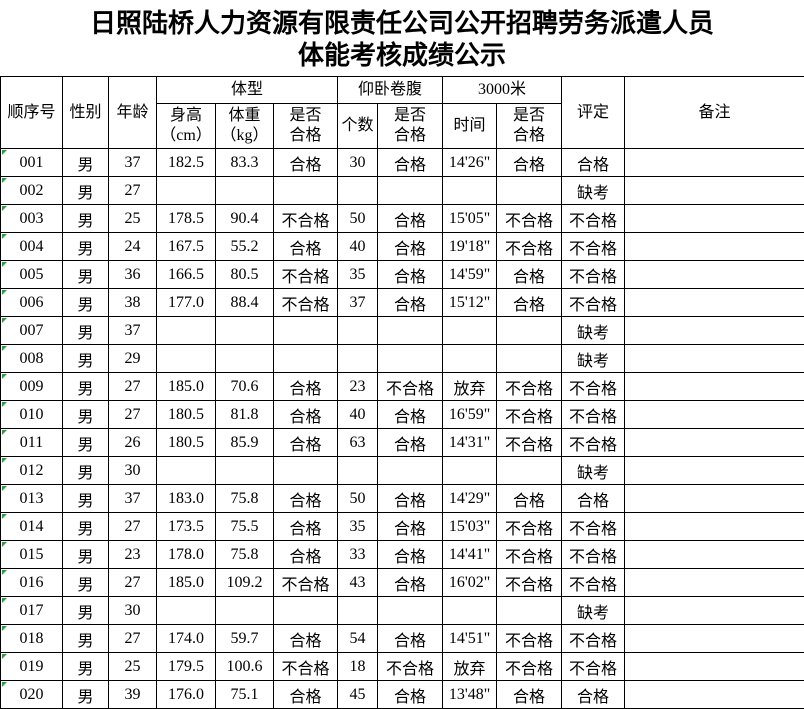  Describe the element at coordinates (358, 162) in the screenshot. I see `cell-crunch_count: 30` at that location.